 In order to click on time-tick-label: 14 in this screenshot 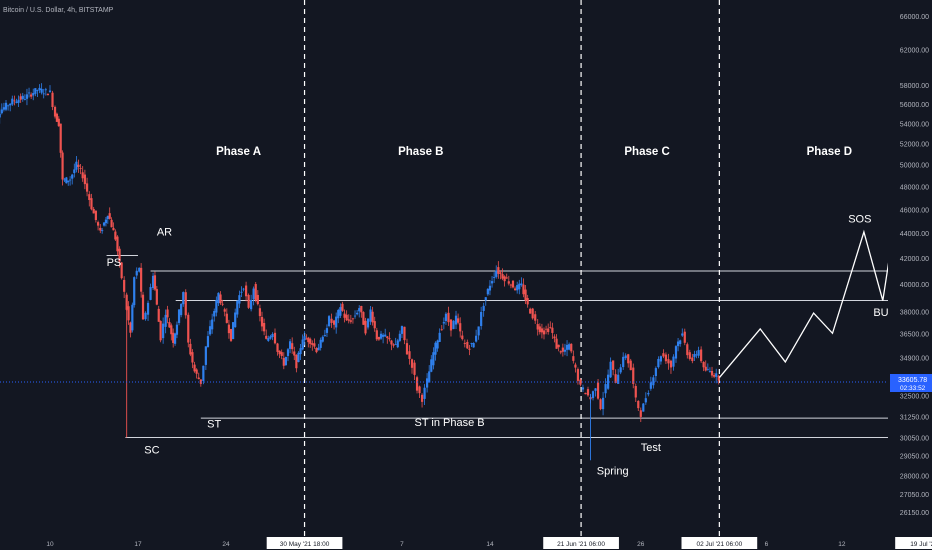, I will do `click(490, 544)`.